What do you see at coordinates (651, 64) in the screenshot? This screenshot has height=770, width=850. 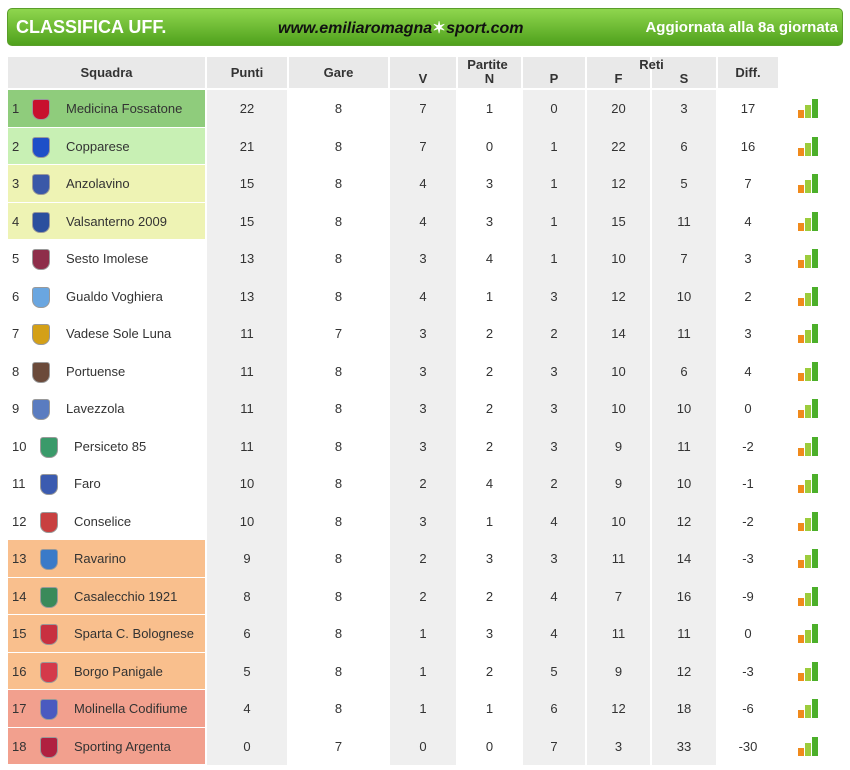 I see `group-header: Reti` at bounding box center [651, 64].